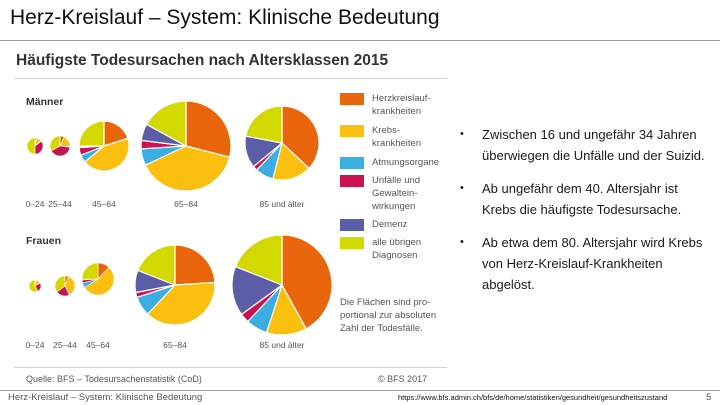  I want to click on page-number: 5, so click(709, 397).